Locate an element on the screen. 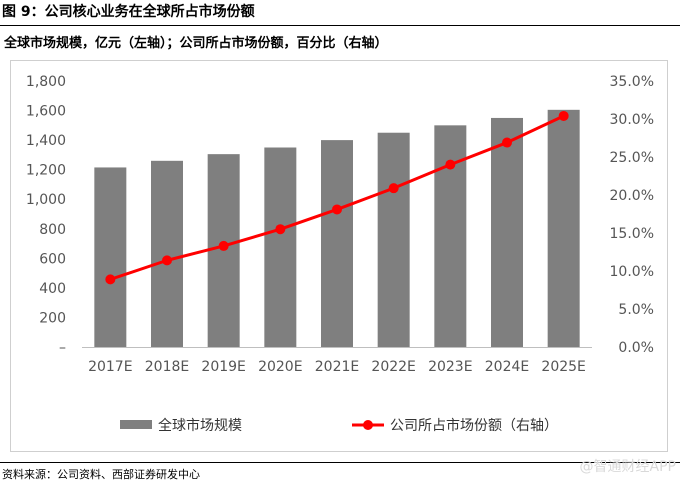  left-axis-tick-label: 200 is located at coordinates (52, 318).